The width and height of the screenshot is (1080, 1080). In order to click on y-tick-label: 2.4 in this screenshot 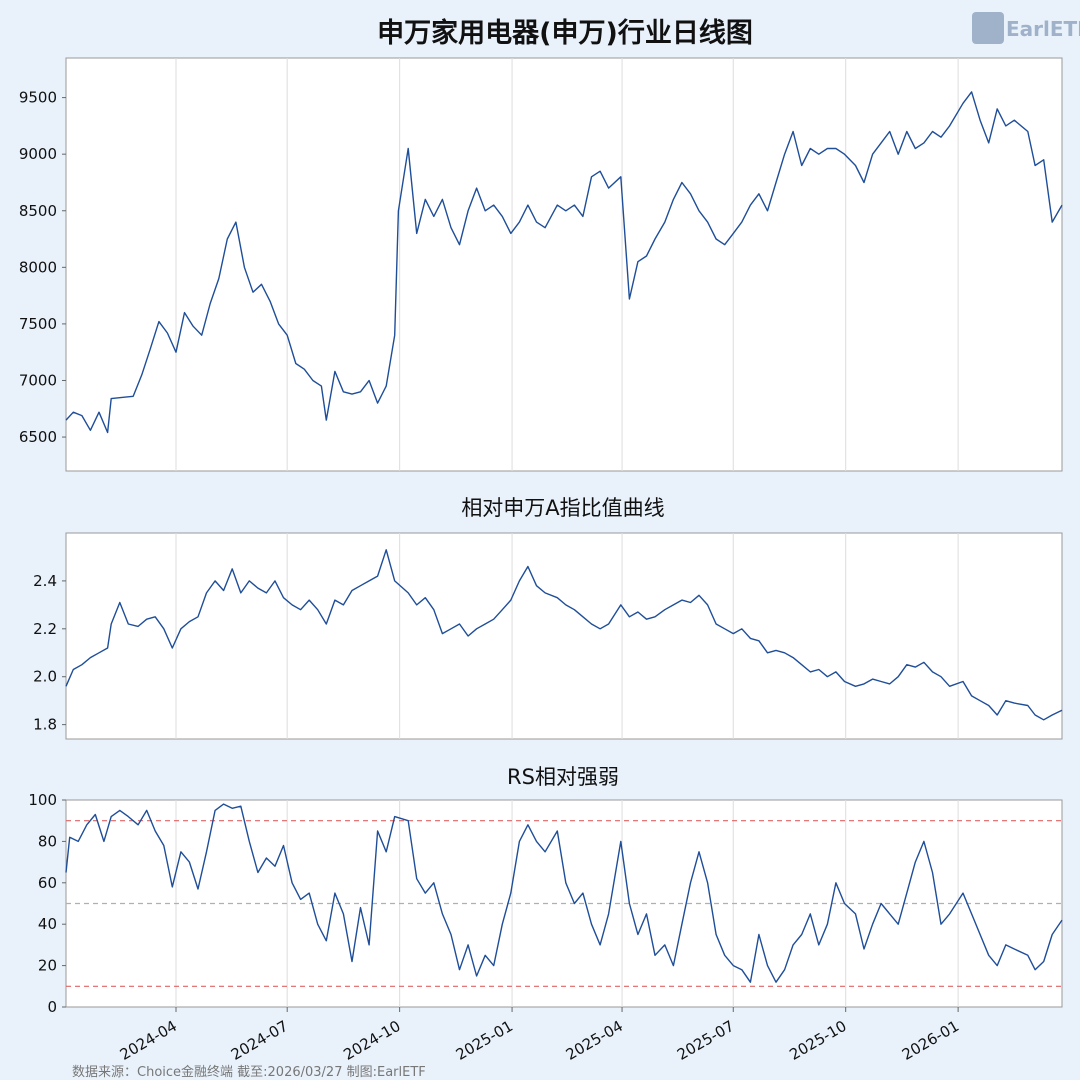, I will do `click(45, 581)`.